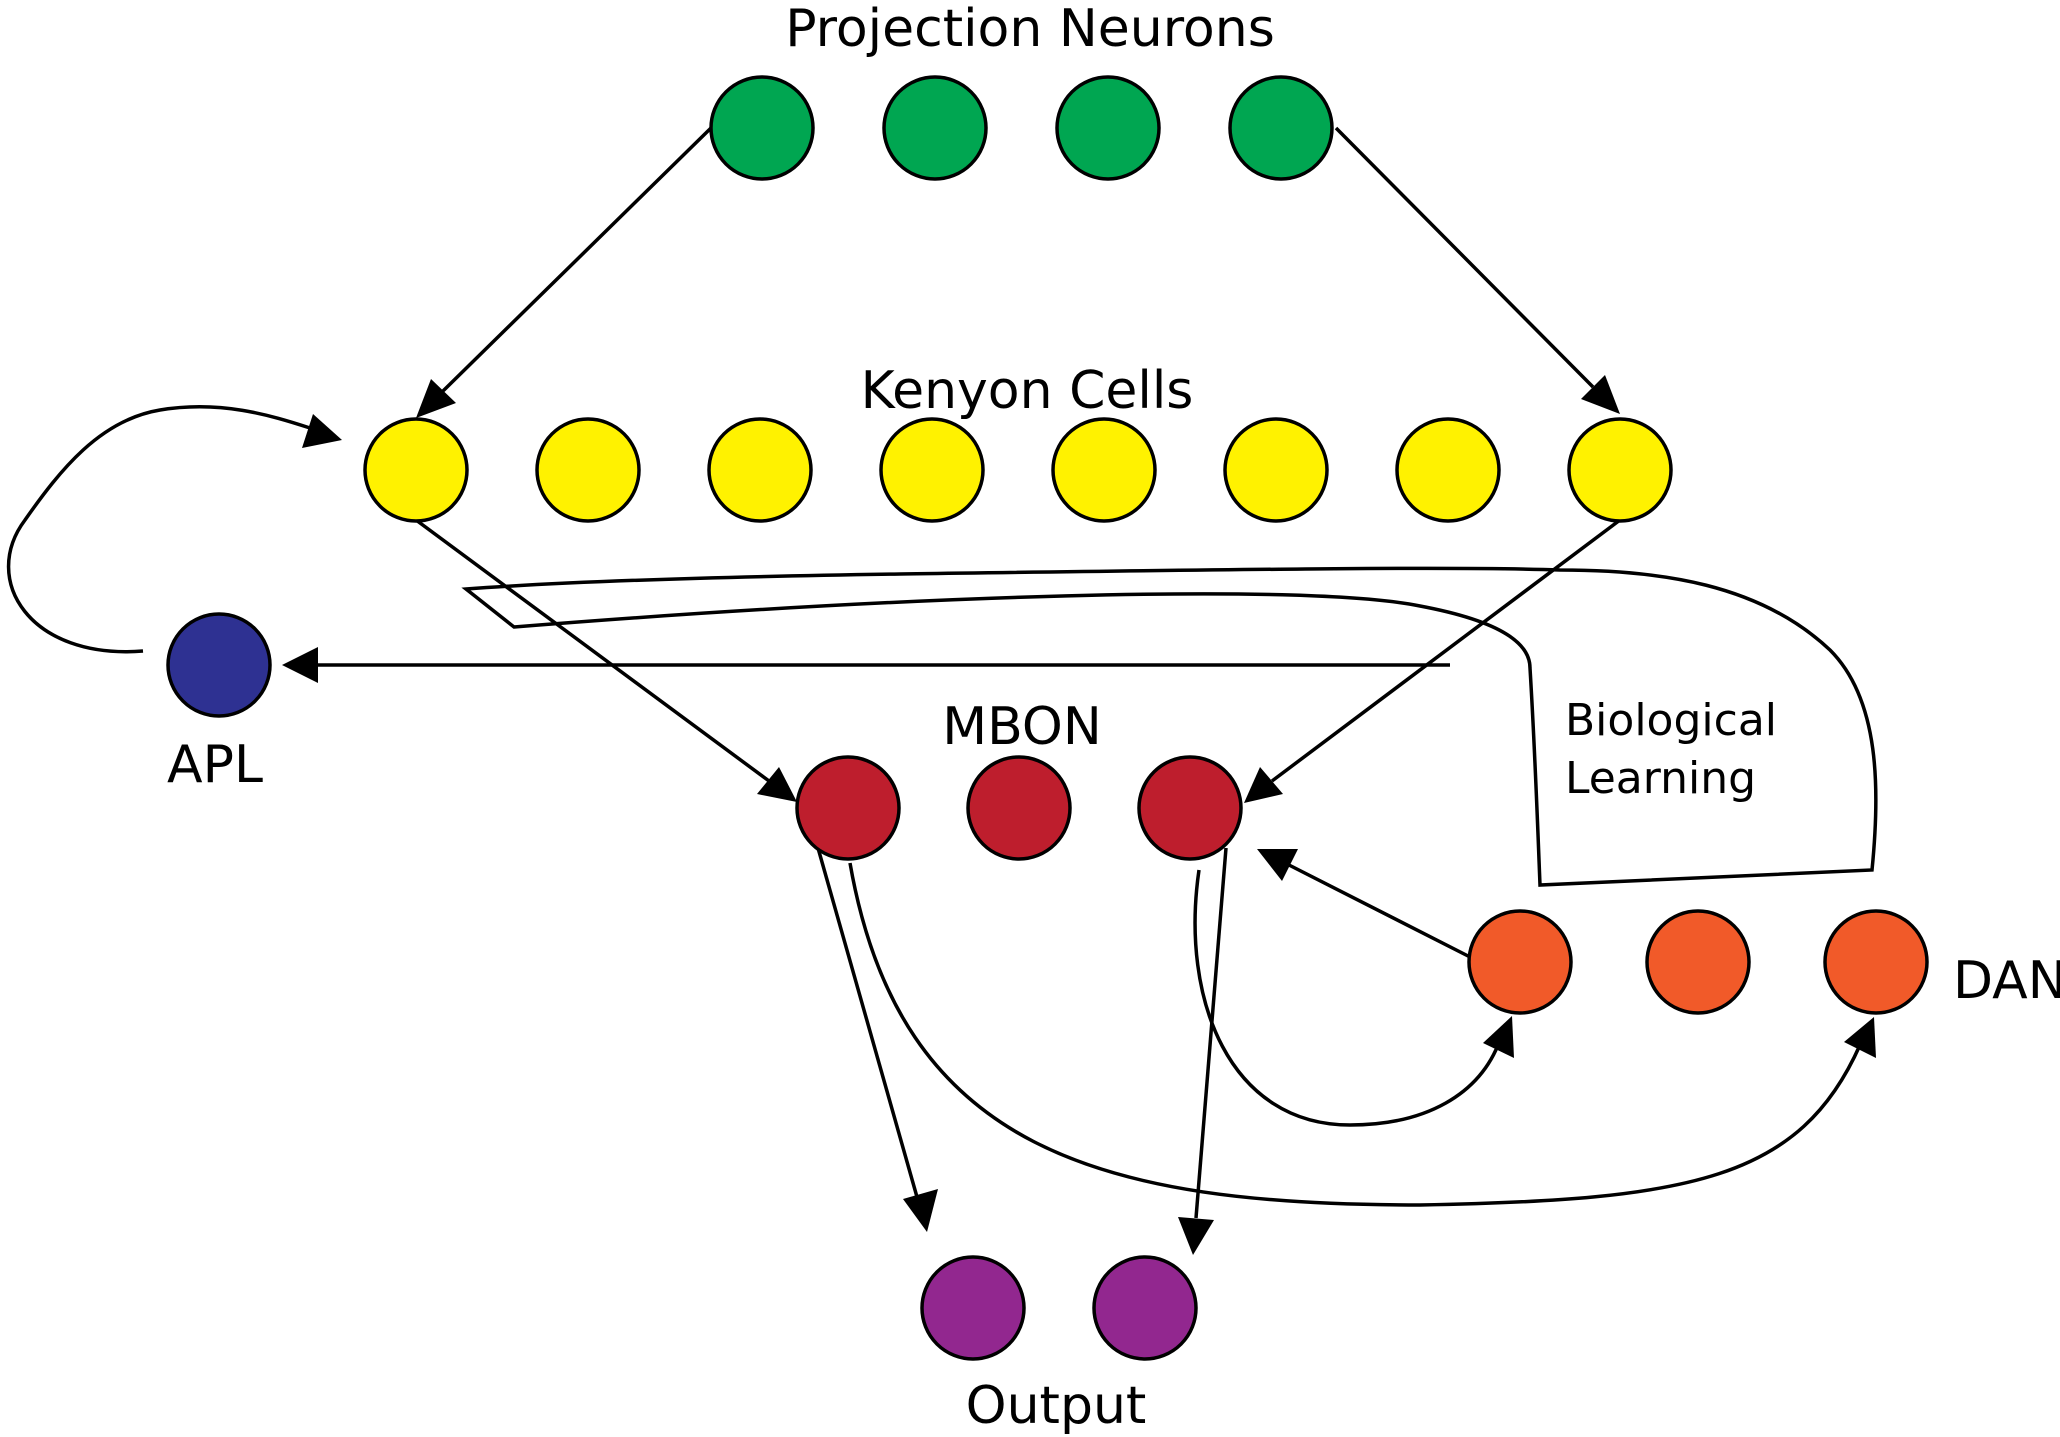 This screenshot has width=2060, height=1437. I want to click on edge-apl-feedback, so click(158, 529).